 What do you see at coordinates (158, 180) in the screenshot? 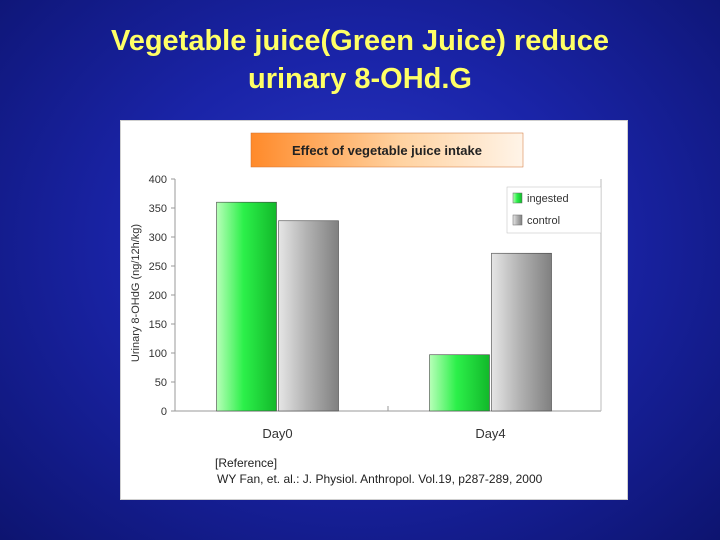
I see `y-tick-label: 400` at bounding box center [158, 180].